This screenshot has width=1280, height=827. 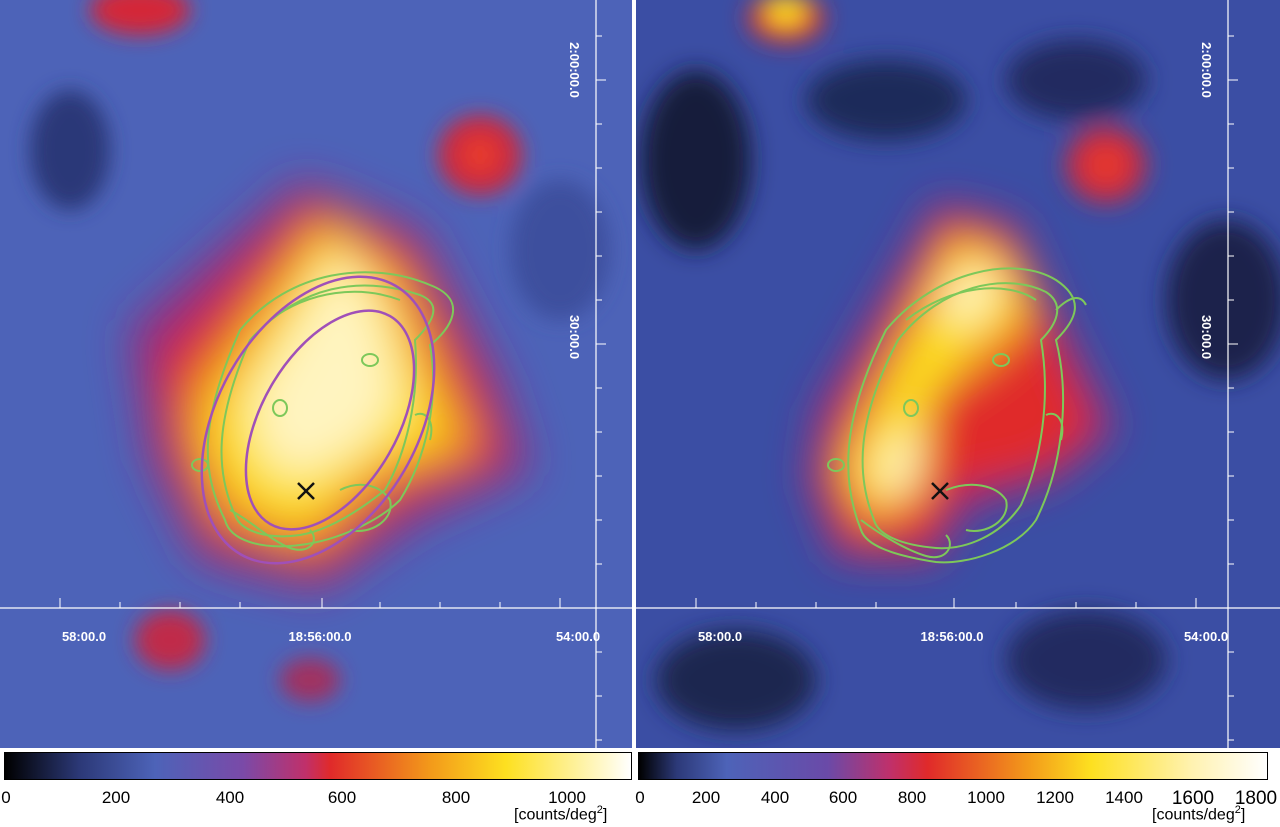 I want to click on left-cbar-tick-400: 400, so click(x=230, y=797).